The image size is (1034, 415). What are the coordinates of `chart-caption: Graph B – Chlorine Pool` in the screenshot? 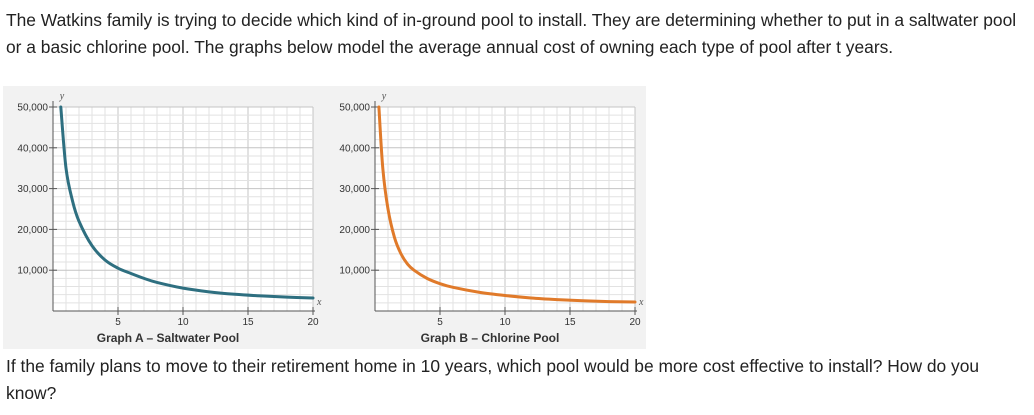 It's located at (490, 338).